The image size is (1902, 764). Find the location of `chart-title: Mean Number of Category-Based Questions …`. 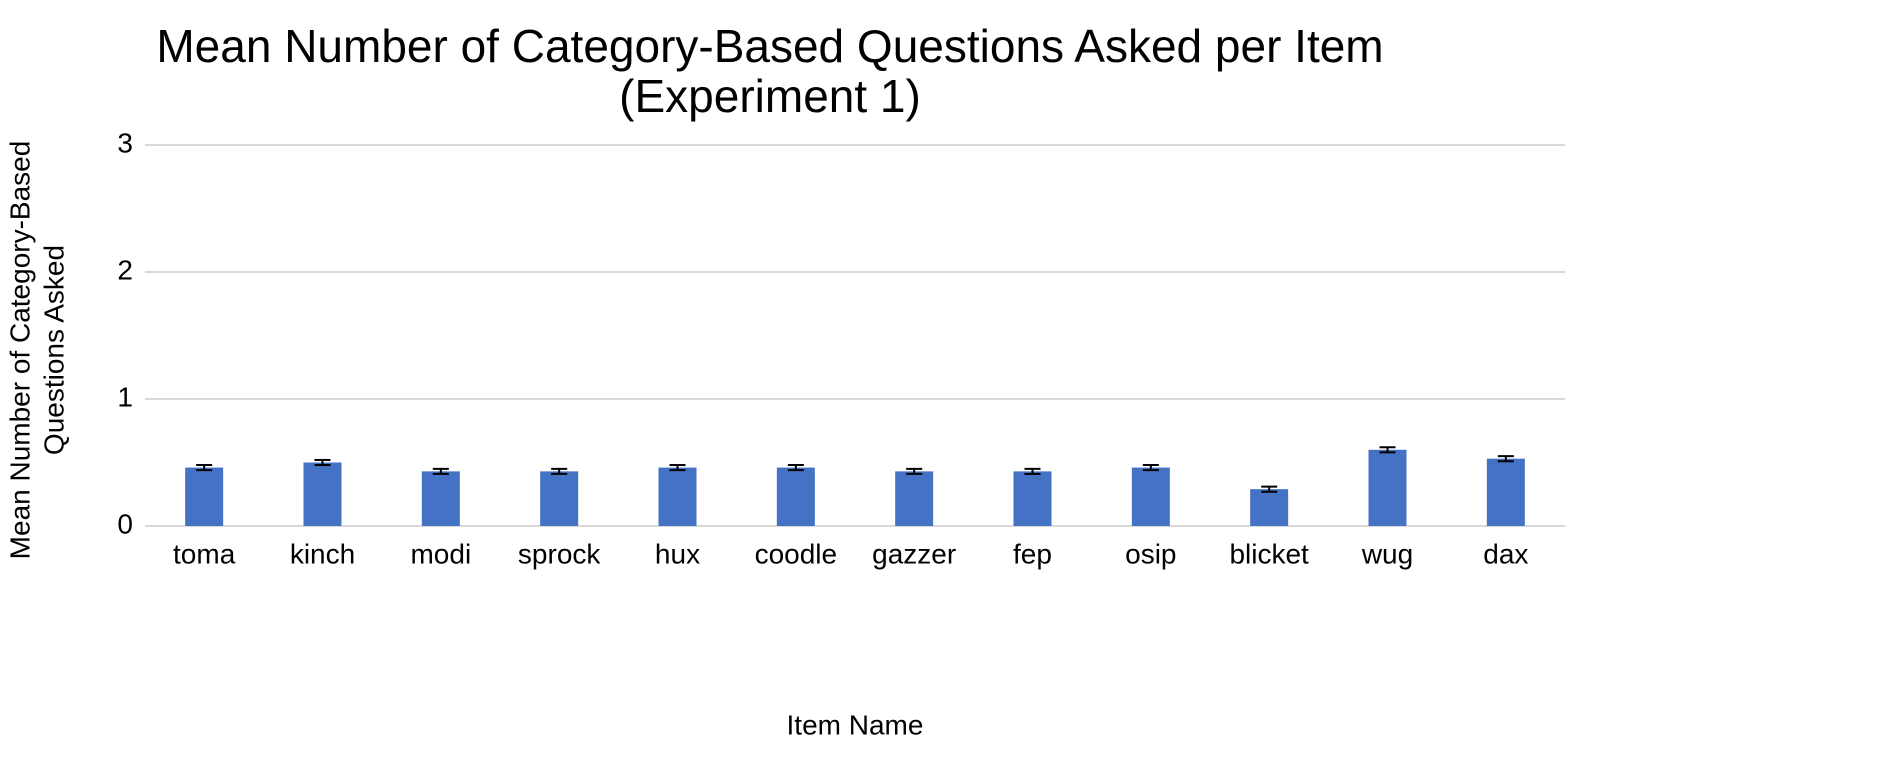

chart-title: Mean Number of Category-Based Questions … is located at coordinates (769, 46).